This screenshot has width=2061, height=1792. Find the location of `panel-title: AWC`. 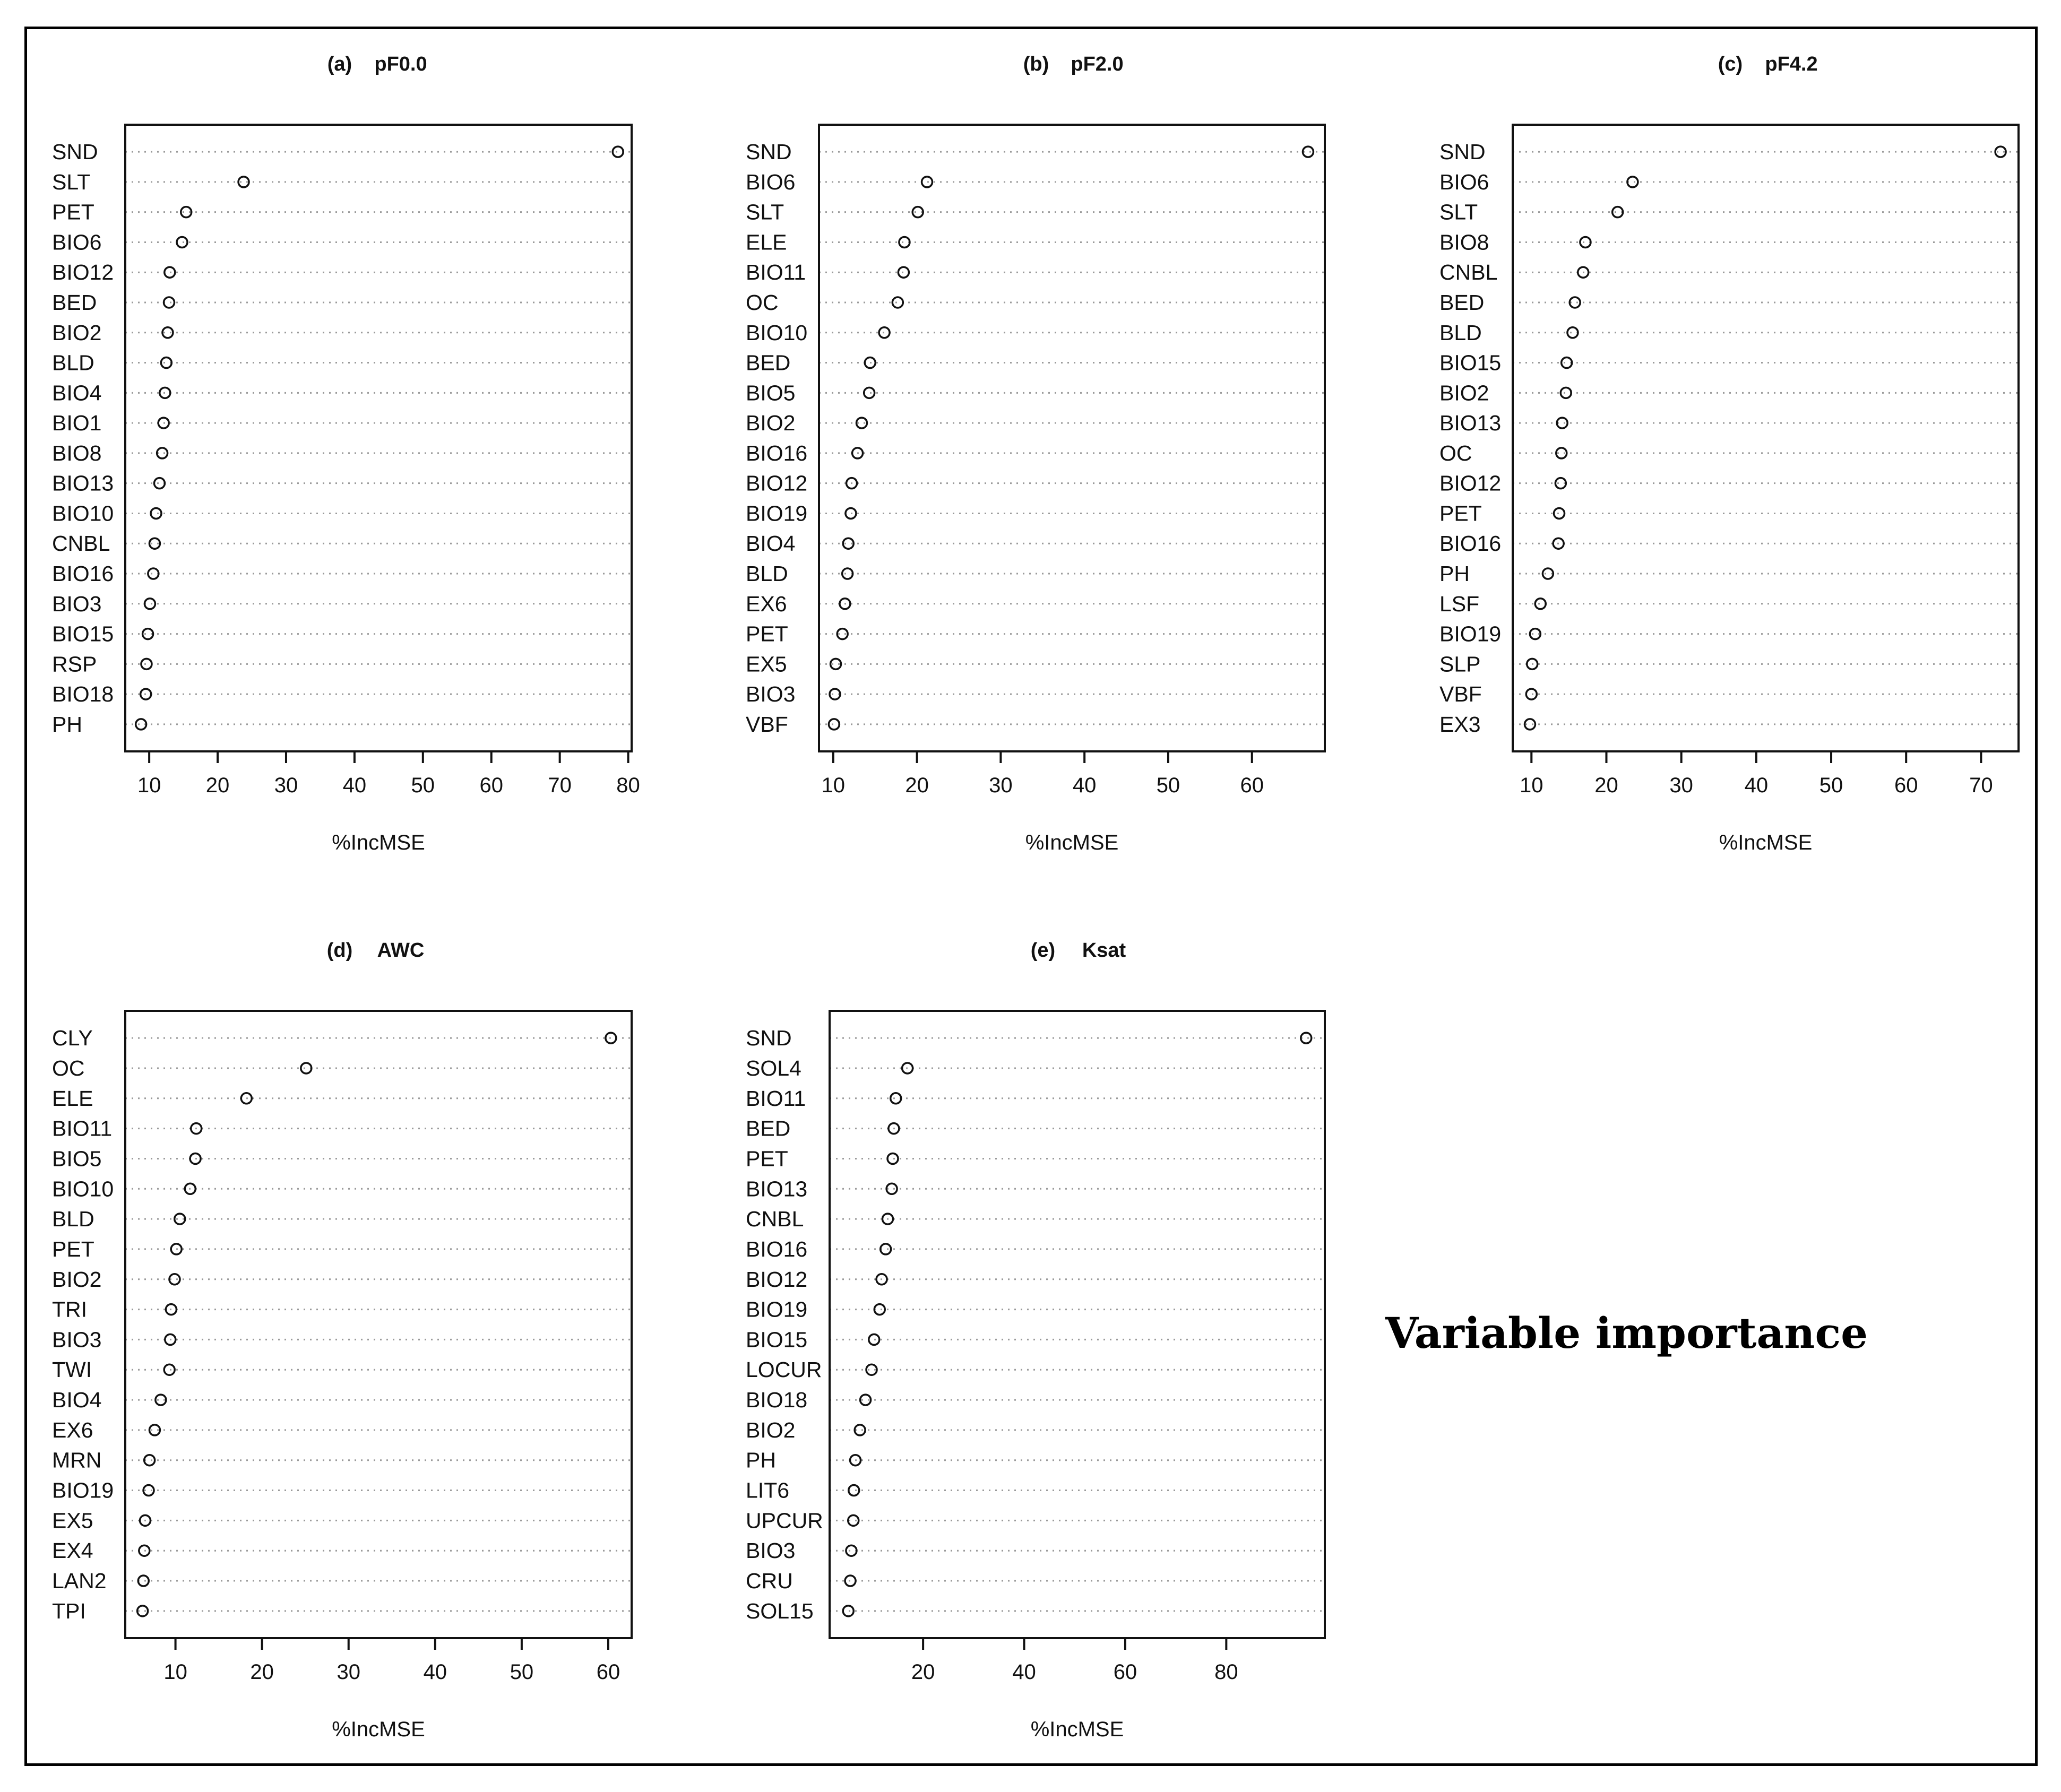

panel-title: AWC is located at coordinates (401, 950).